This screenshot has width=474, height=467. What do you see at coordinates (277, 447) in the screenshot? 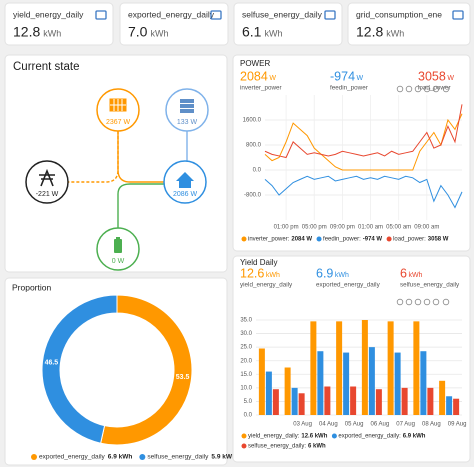
I see `legend-label: selfuse_energy_daily:` at bounding box center [277, 447].